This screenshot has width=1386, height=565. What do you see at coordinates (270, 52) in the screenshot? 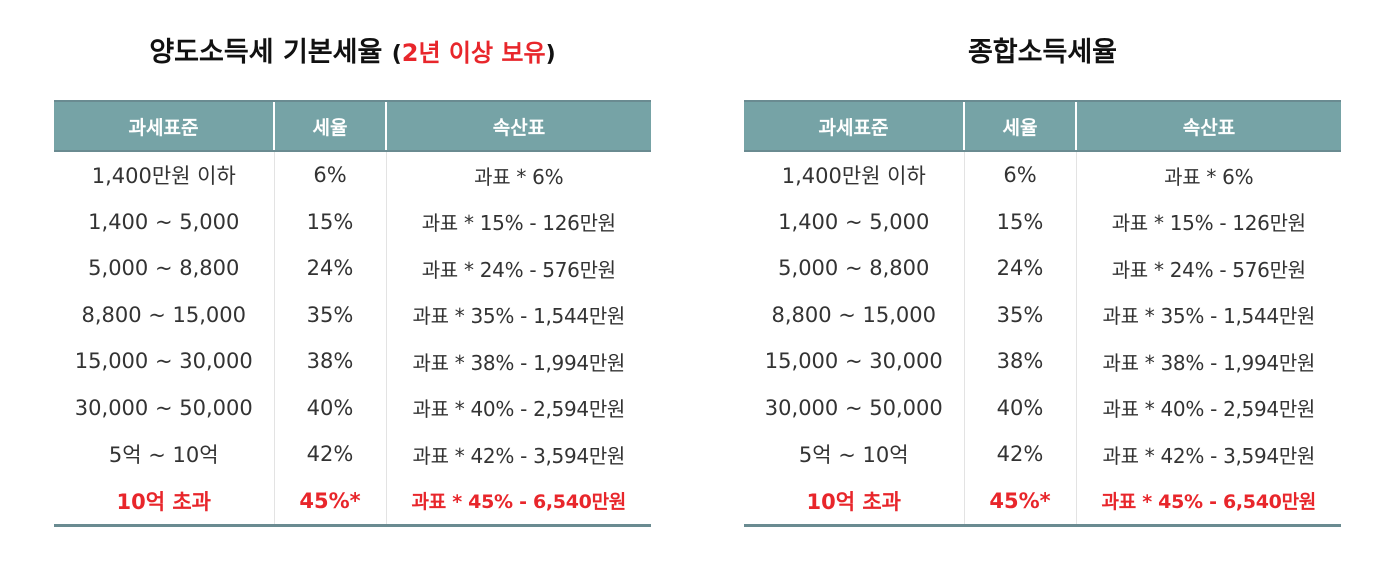
I see `title-main-text: 양도소득세 기본세율` at bounding box center [270, 52].